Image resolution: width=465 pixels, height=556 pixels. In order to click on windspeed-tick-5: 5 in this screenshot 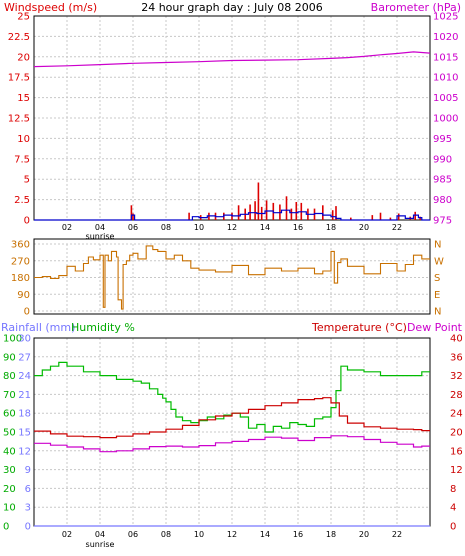, I will do `click(27, 180)`.